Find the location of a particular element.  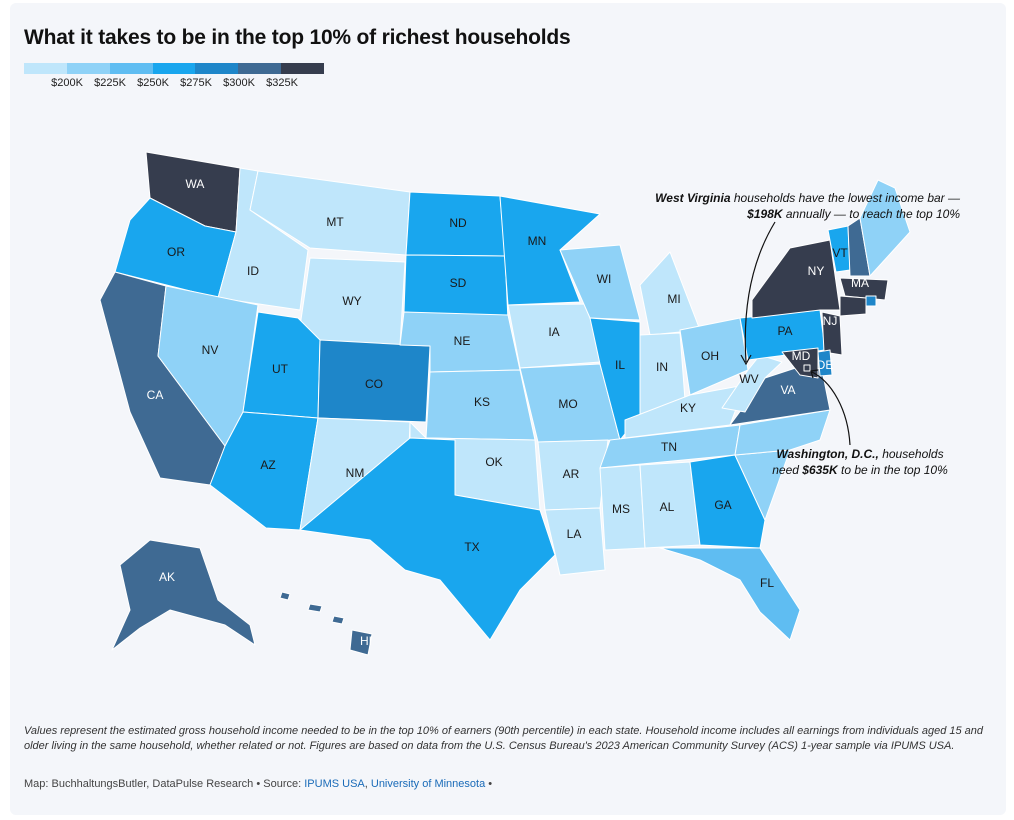

label-MN: MN is located at coordinates (537, 241).